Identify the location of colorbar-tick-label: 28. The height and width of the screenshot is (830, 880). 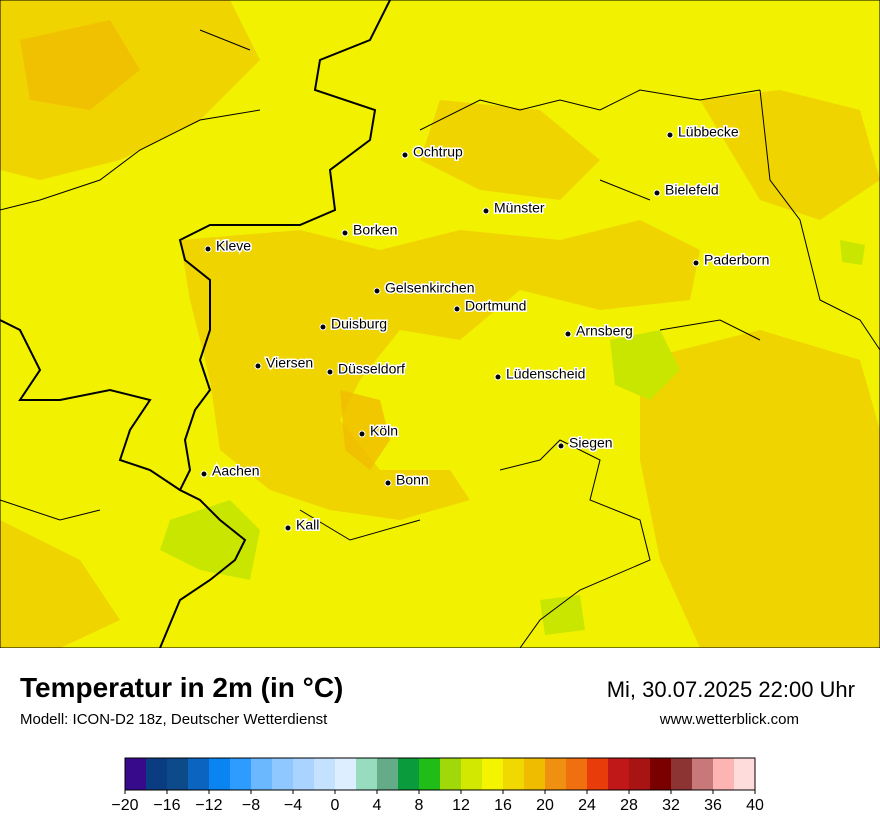
(629, 805).